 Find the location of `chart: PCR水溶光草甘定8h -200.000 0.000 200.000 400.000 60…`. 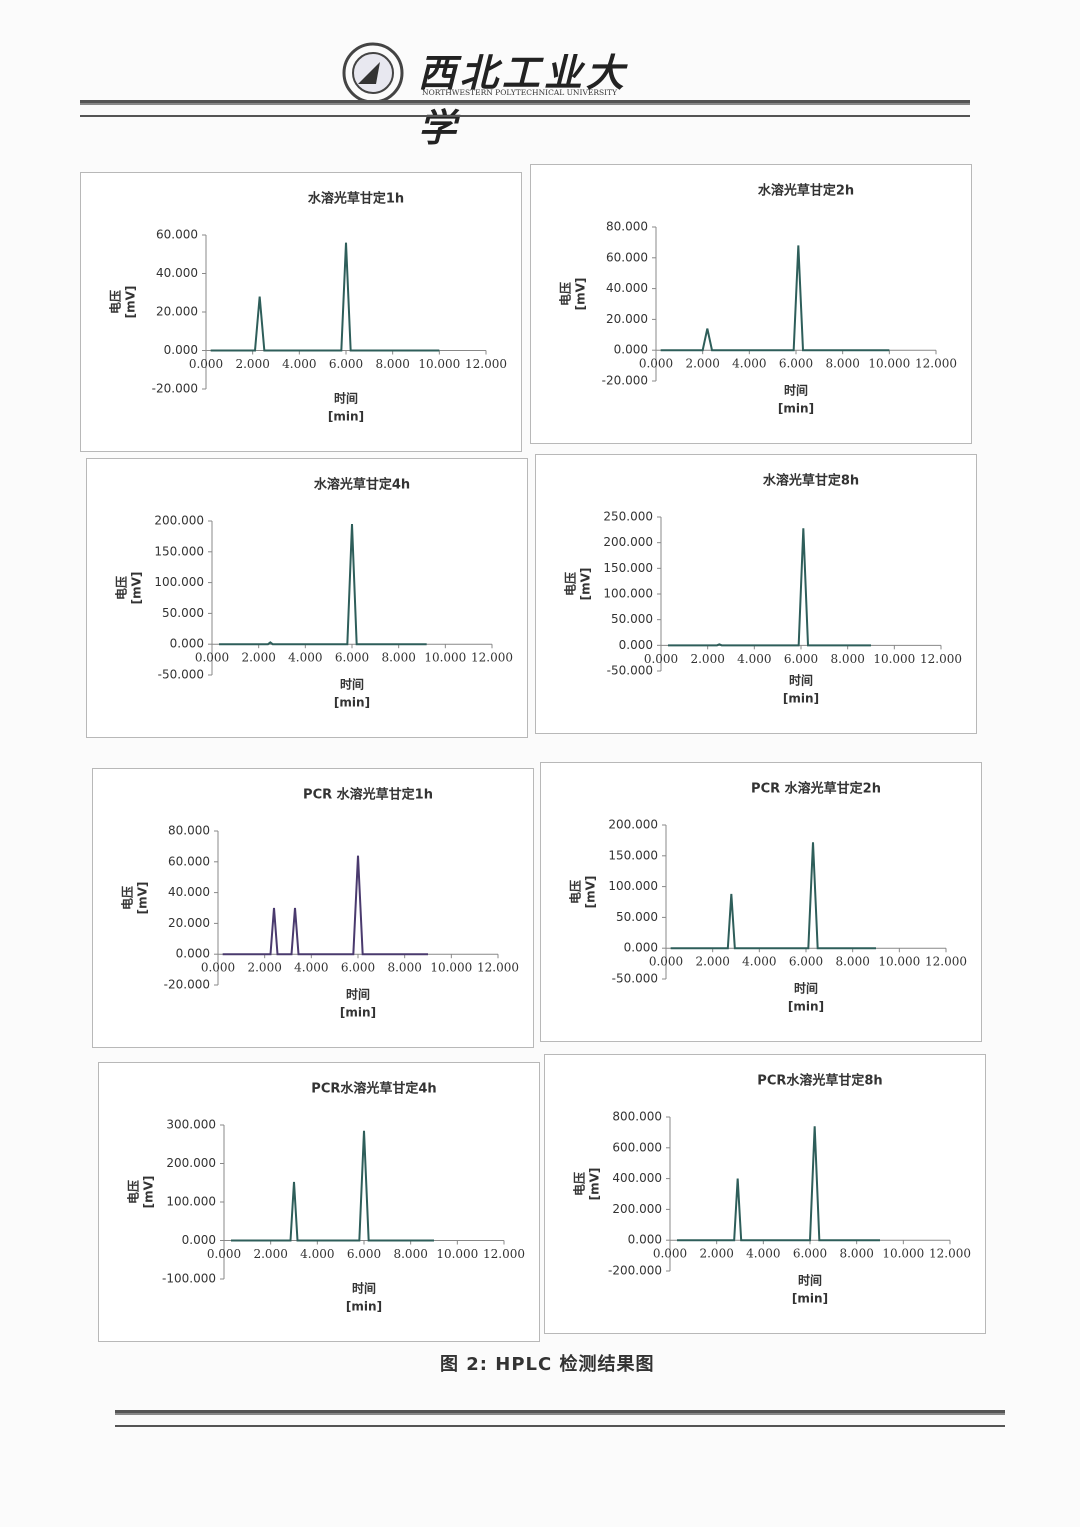

chart: PCR水溶光草甘定8h -200.000 0.000 200.000 400.000 60… is located at coordinates (772, 1189).